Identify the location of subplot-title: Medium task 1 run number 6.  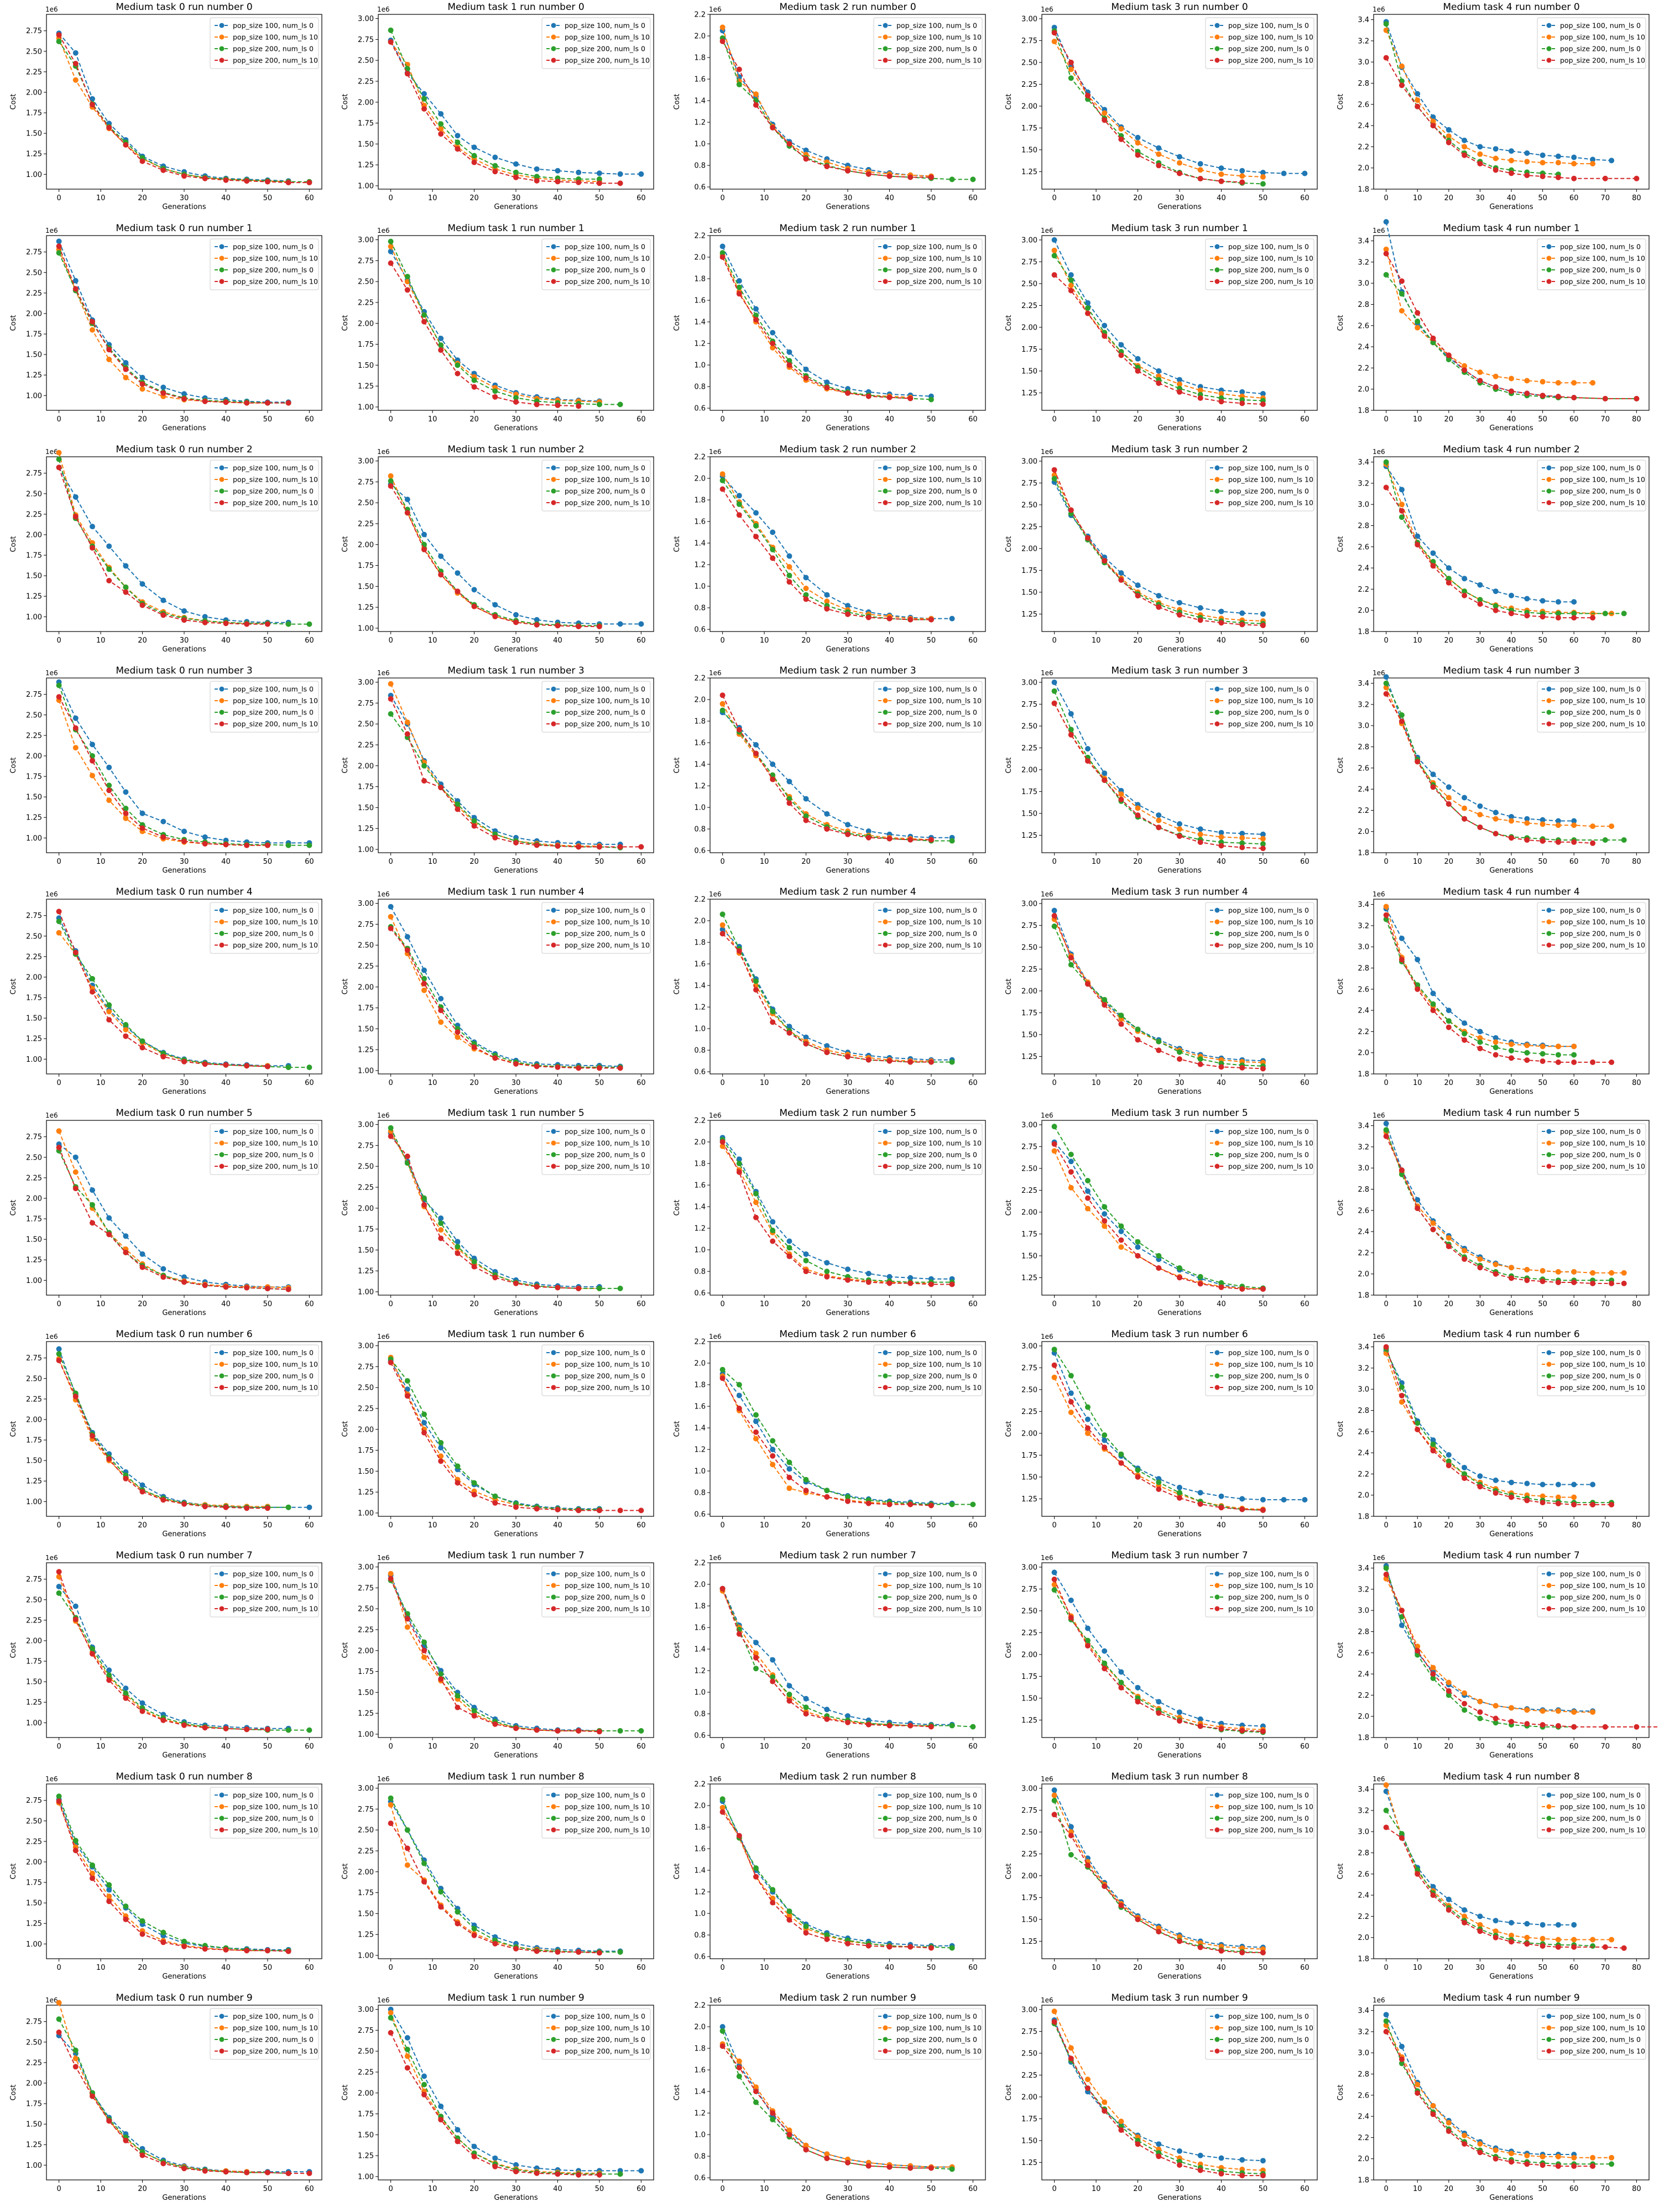
(515, 1335).